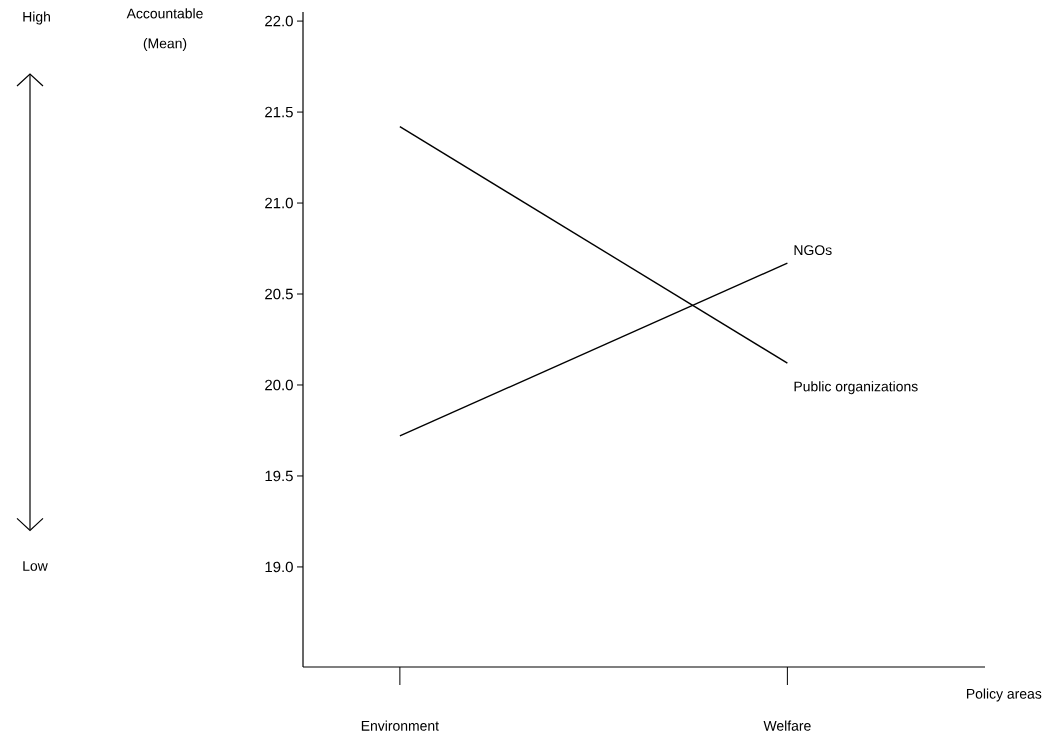 The width and height of the screenshot is (1050, 756). Describe the element at coordinates (813, 250) in the screenshot. I see `series-label: NGOs` at that location.